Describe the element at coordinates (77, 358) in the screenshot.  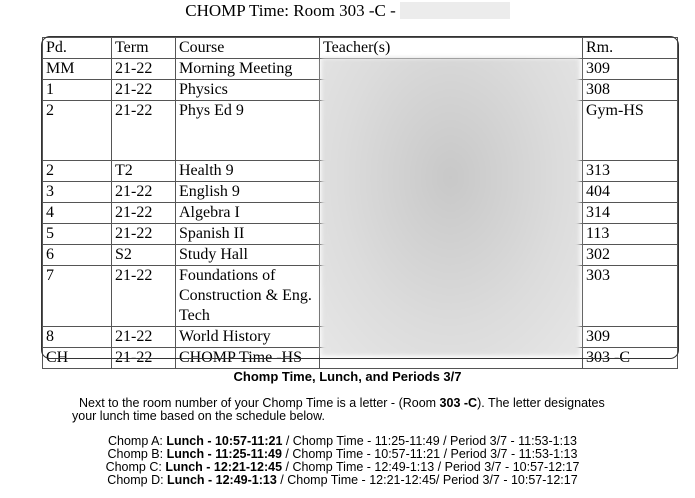
I see `cell-pd: CH` at that location.